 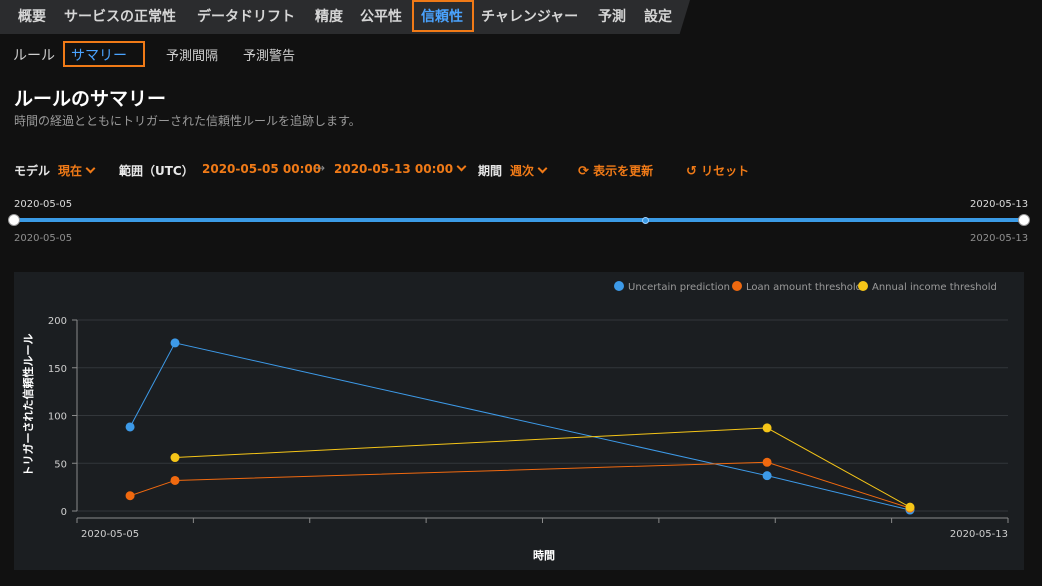 I want to click on refresh-label: 表示を更新, so click(x=623, y=171).